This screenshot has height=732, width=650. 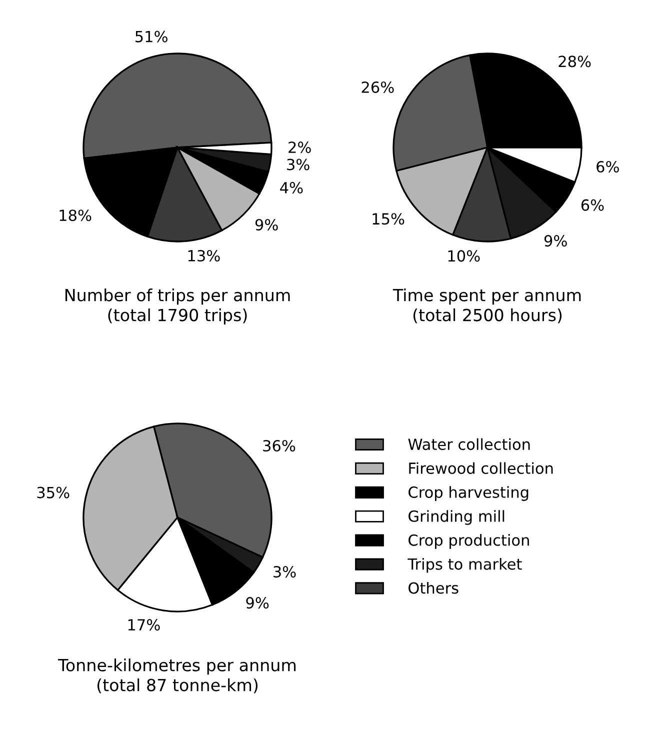 What do you see at coordinates (388, 219) in the screenshot?
I see `data-label: 15%` at bounding box center [388, 219].